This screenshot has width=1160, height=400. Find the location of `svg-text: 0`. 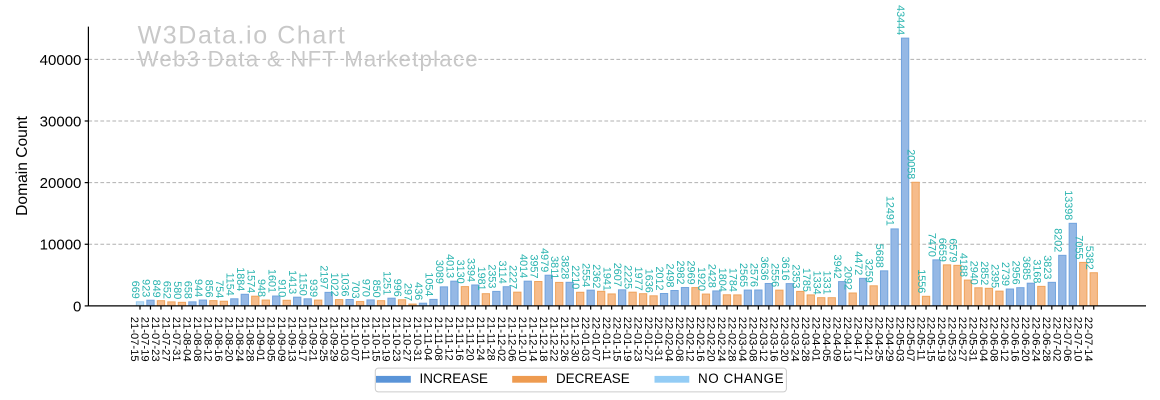

svg-text: 0 is located at coordinates (77, 306).